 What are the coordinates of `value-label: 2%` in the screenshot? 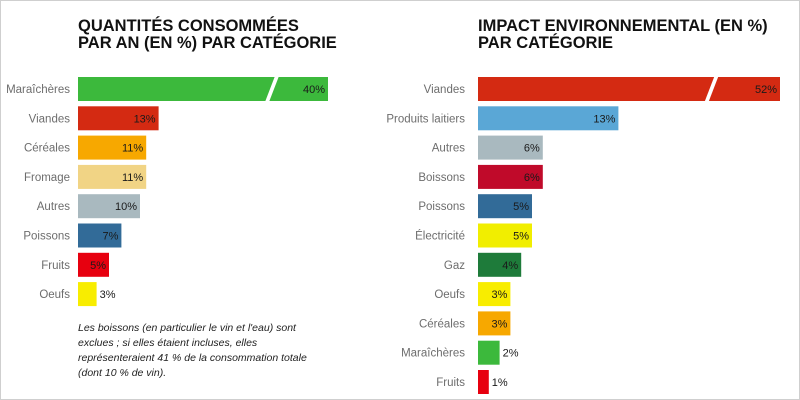 It's located at (511, 354).